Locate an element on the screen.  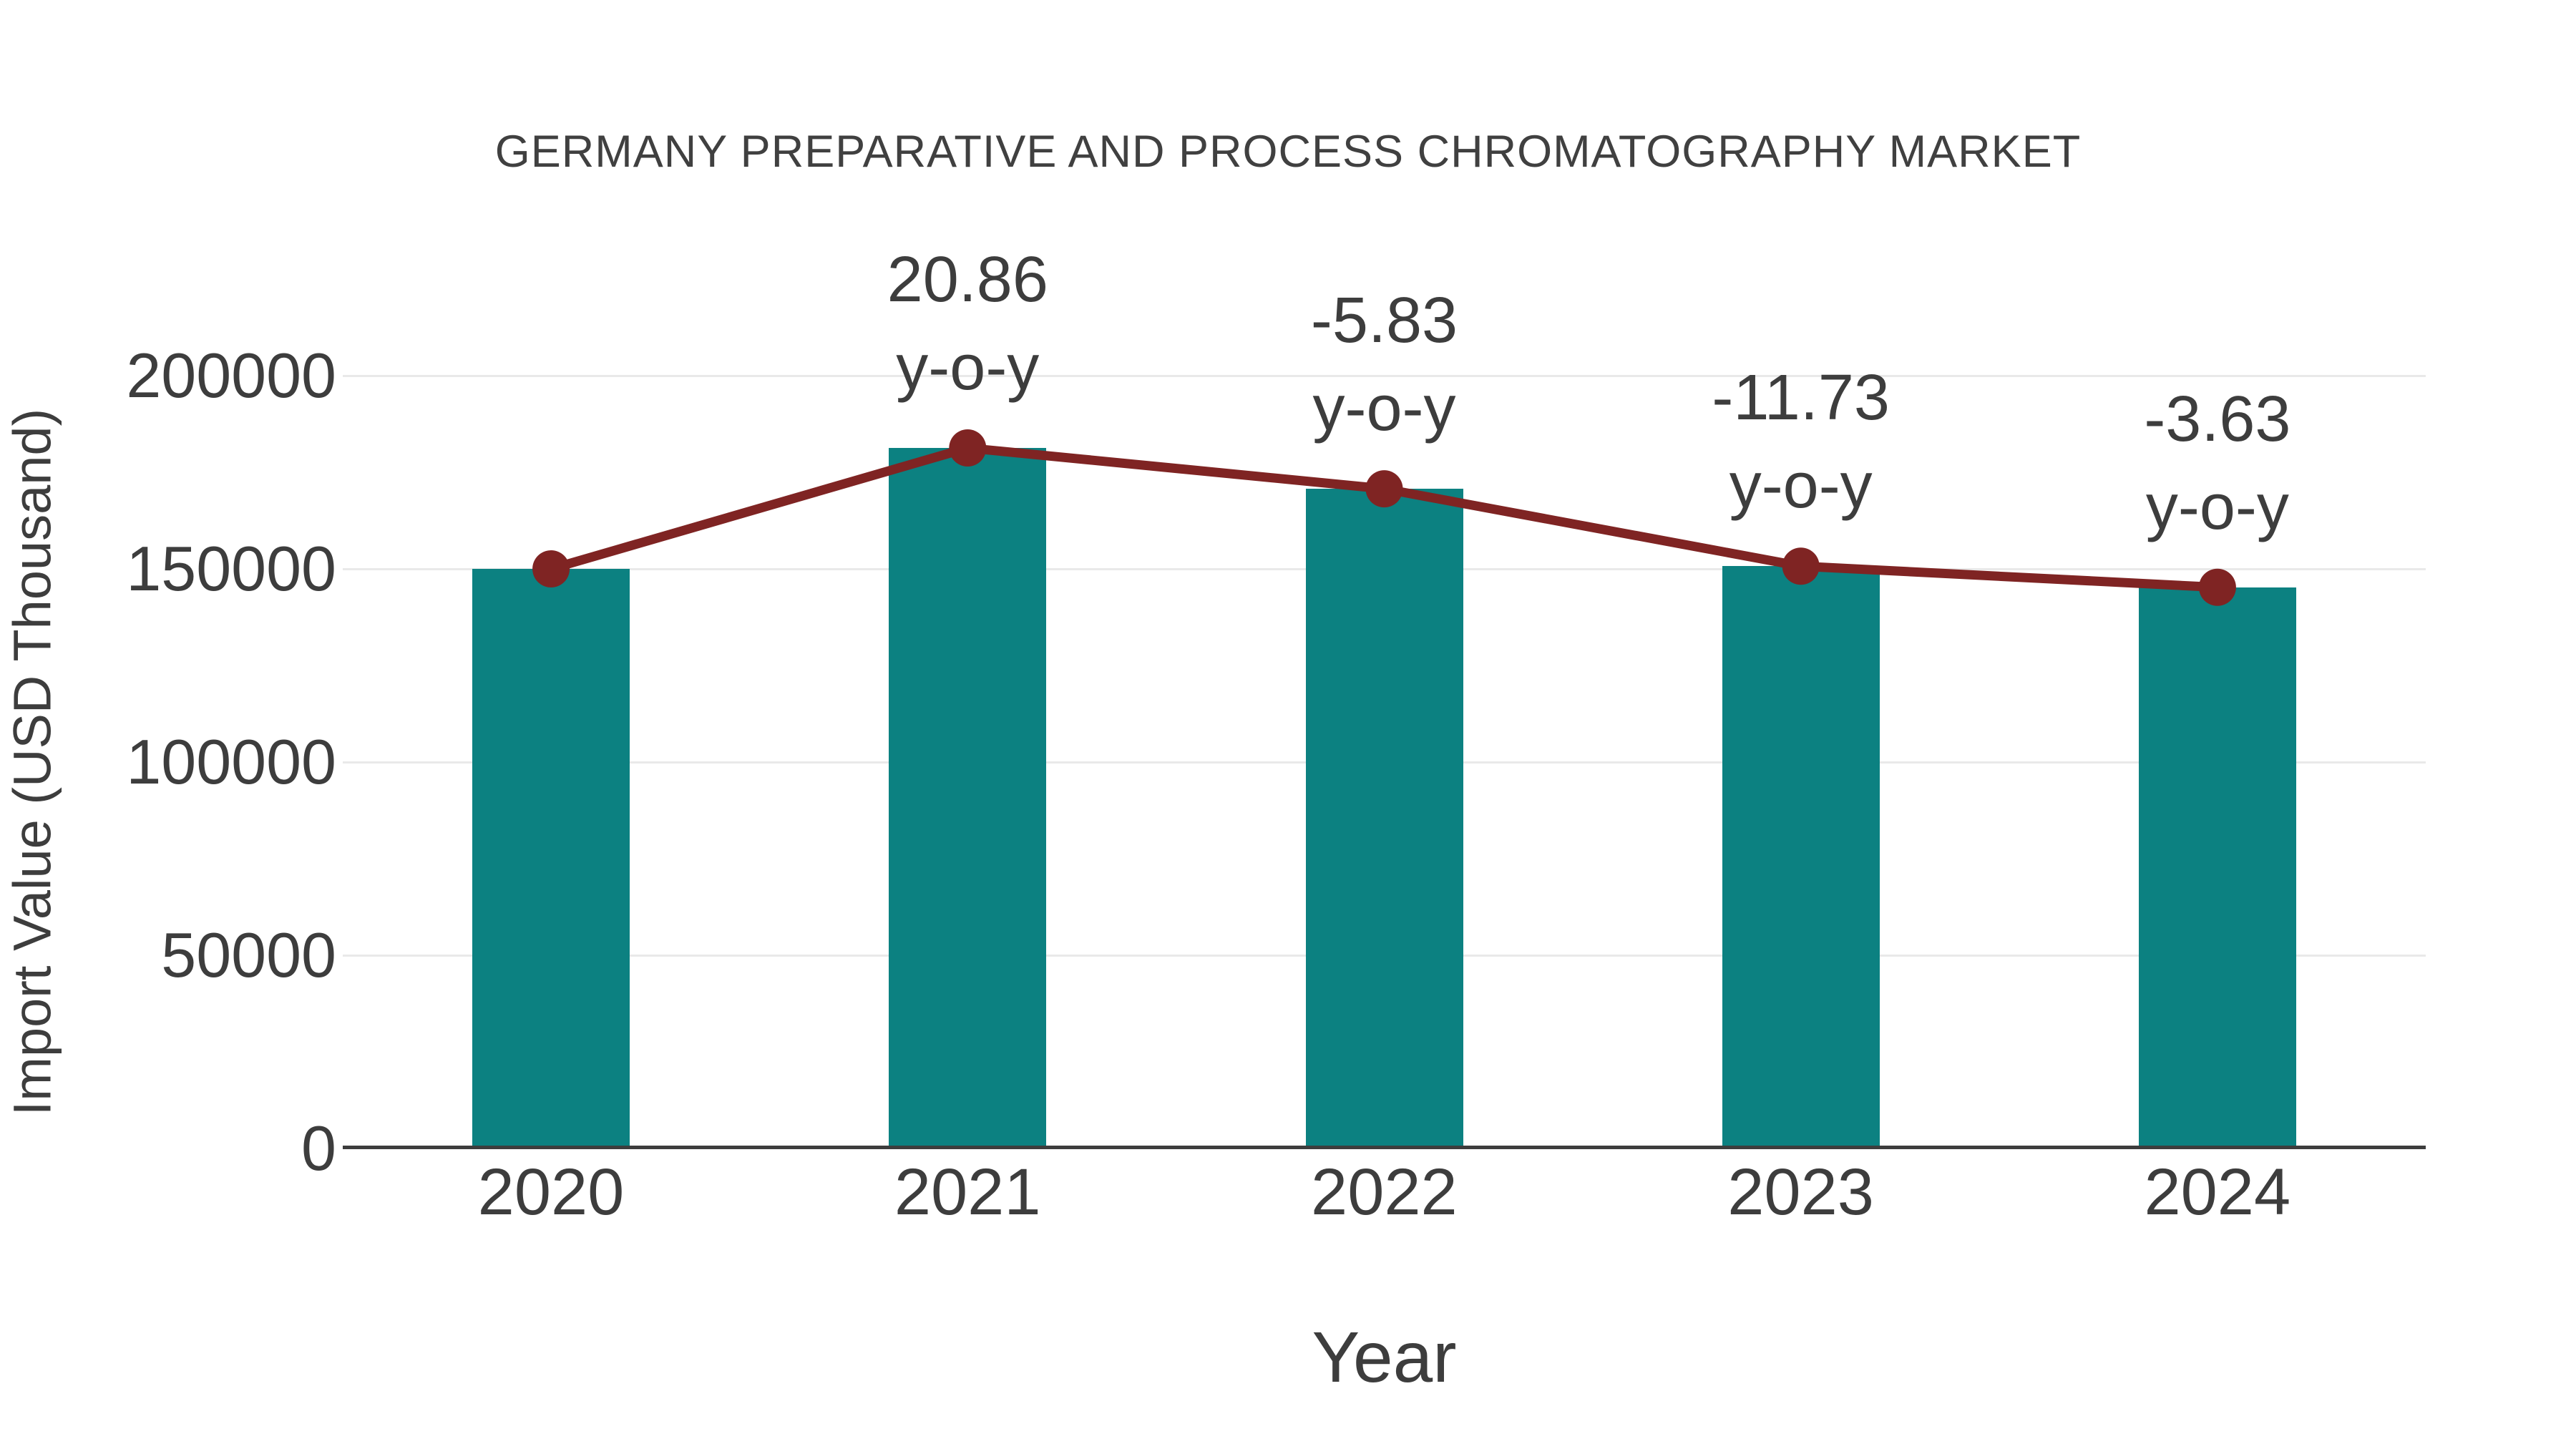
y-tick-label: 50000 is located at coordinates (248, 954).